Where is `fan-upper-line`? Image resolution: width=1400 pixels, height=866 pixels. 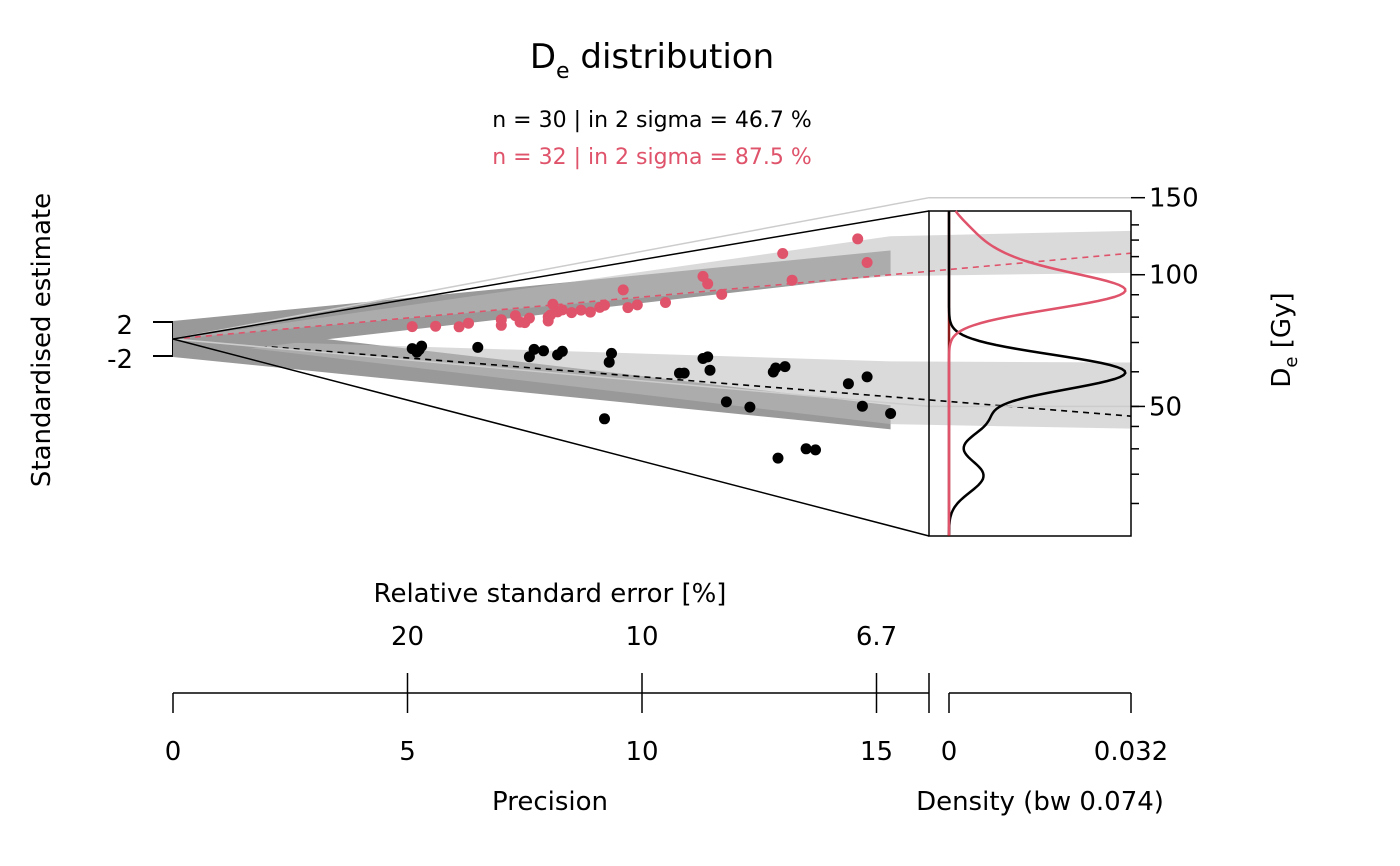
fan-upper-line is located at coordinates (551, 275).